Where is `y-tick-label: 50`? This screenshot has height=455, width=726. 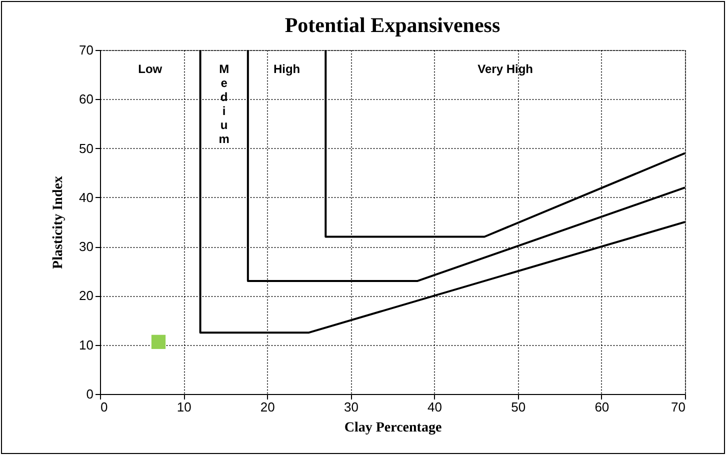 y-tick-label: 50 is located at coordinates (86, 148).